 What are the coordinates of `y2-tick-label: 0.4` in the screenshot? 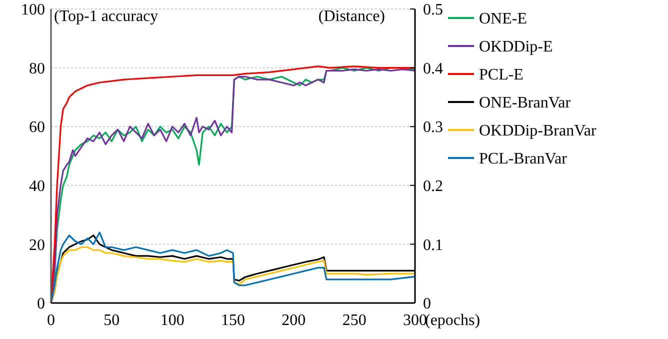 It's located at (433, 69).